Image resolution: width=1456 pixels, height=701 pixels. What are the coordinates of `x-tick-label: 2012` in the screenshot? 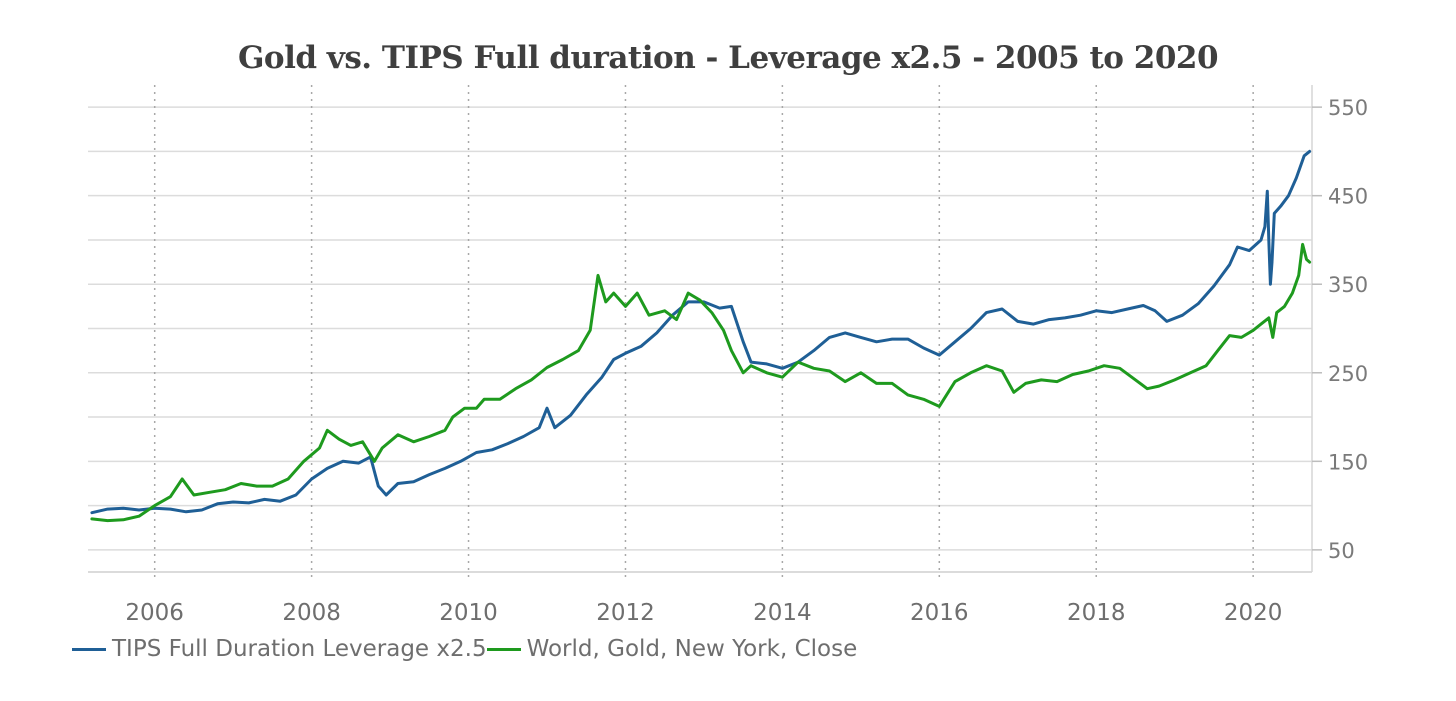 It's located at (625, 613).